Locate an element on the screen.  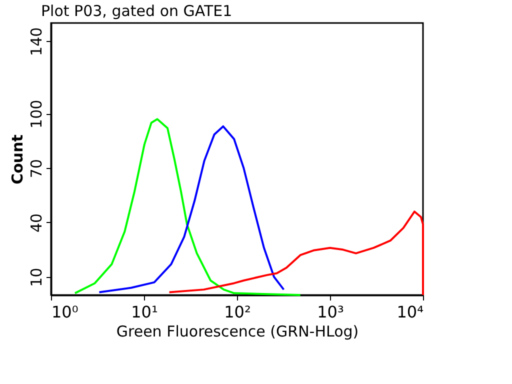
y-tick-label: 40 is located at coordinates (37, 223).